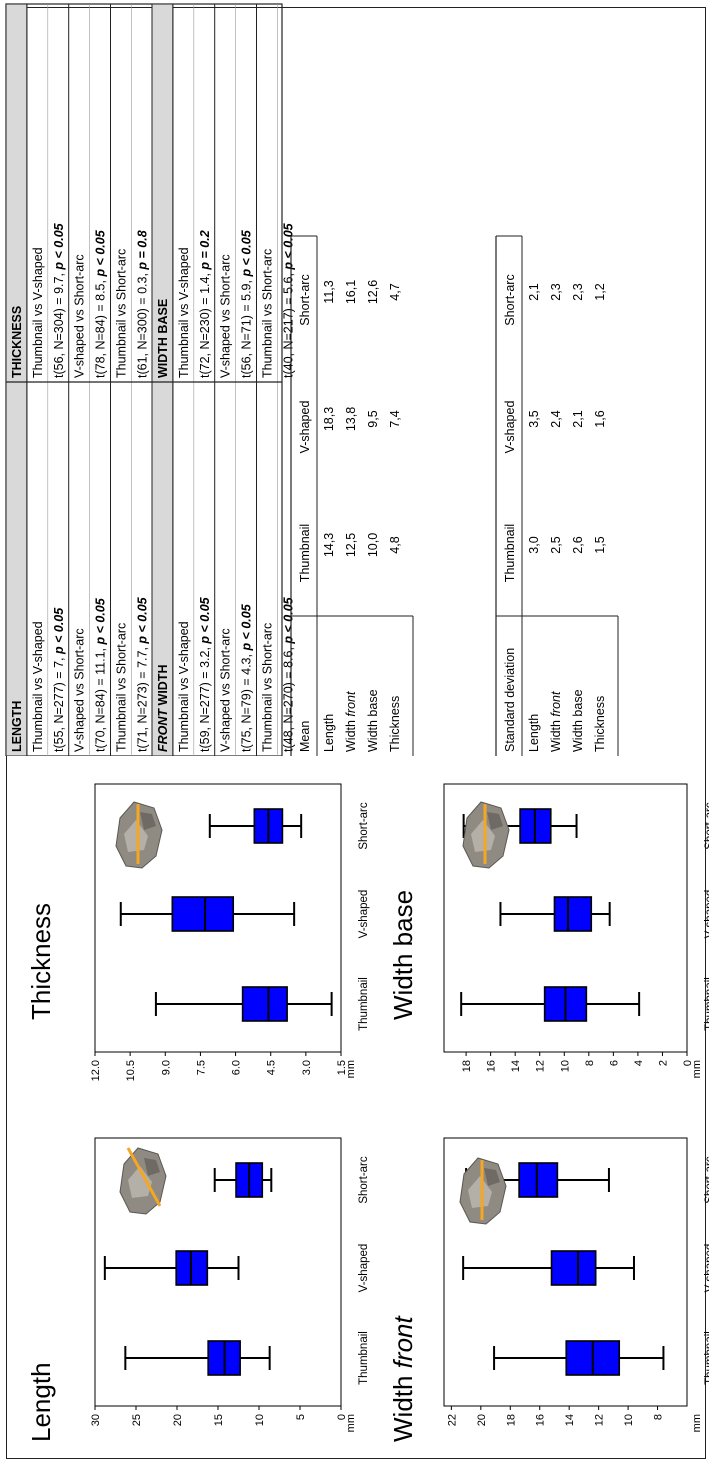  Describe the element at coordinates (247, 677) in the screenshot. I see `test-statistic: t(75, N=79) = 4.3, p < 0.05` at that location.